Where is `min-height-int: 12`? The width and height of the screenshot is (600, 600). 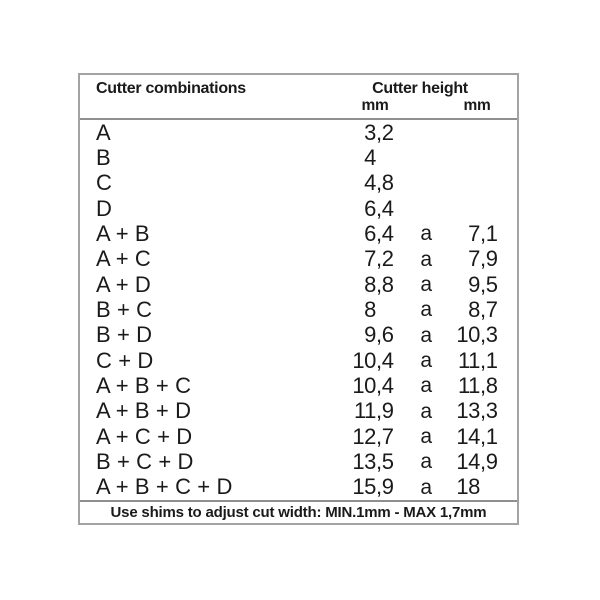 min-height-int: 12 is located at coordinates (364, 436).